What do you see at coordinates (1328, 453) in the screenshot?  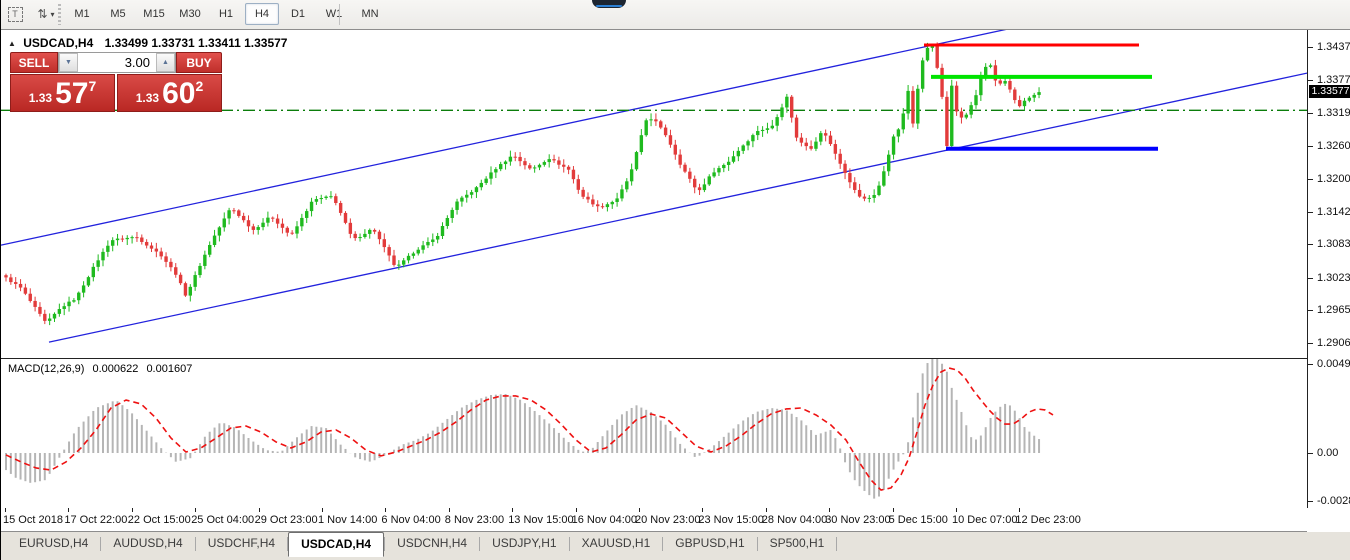 I see `macd-tick-label: 0.00` at bounding box center [1328, 453].